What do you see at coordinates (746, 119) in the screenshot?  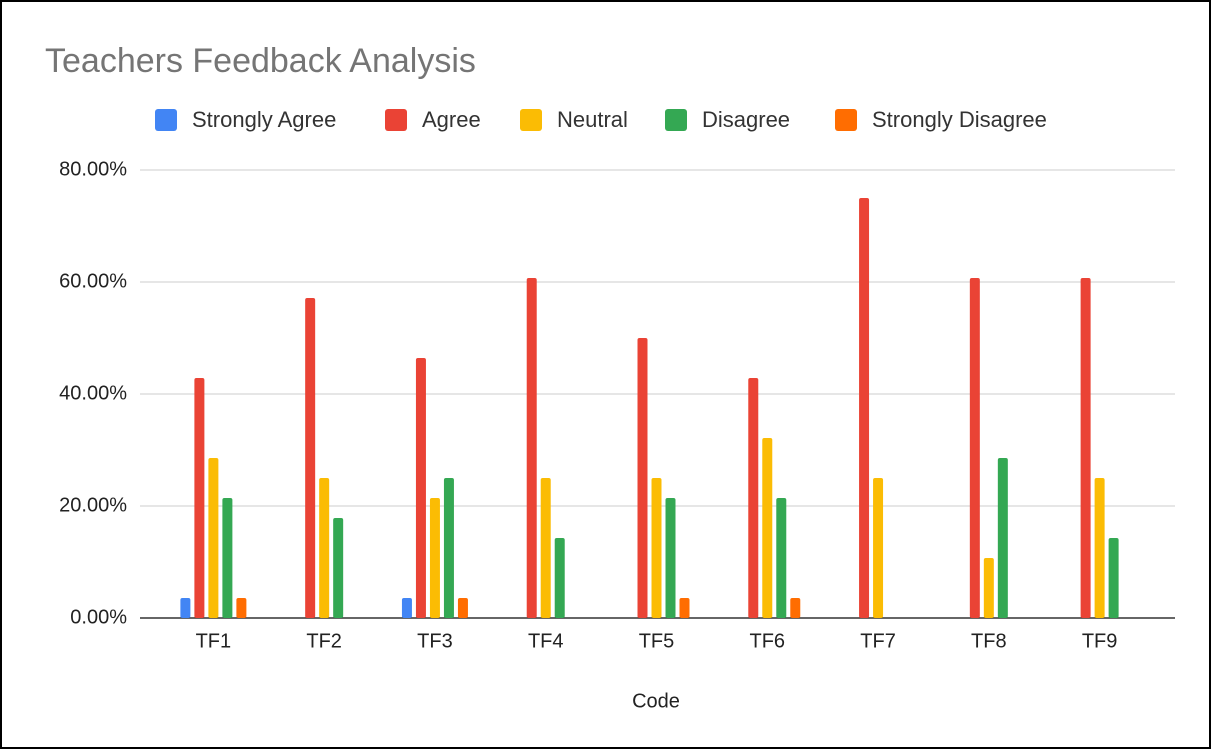 I see `legend-label: Disagree` at bounding box center [746, 119].